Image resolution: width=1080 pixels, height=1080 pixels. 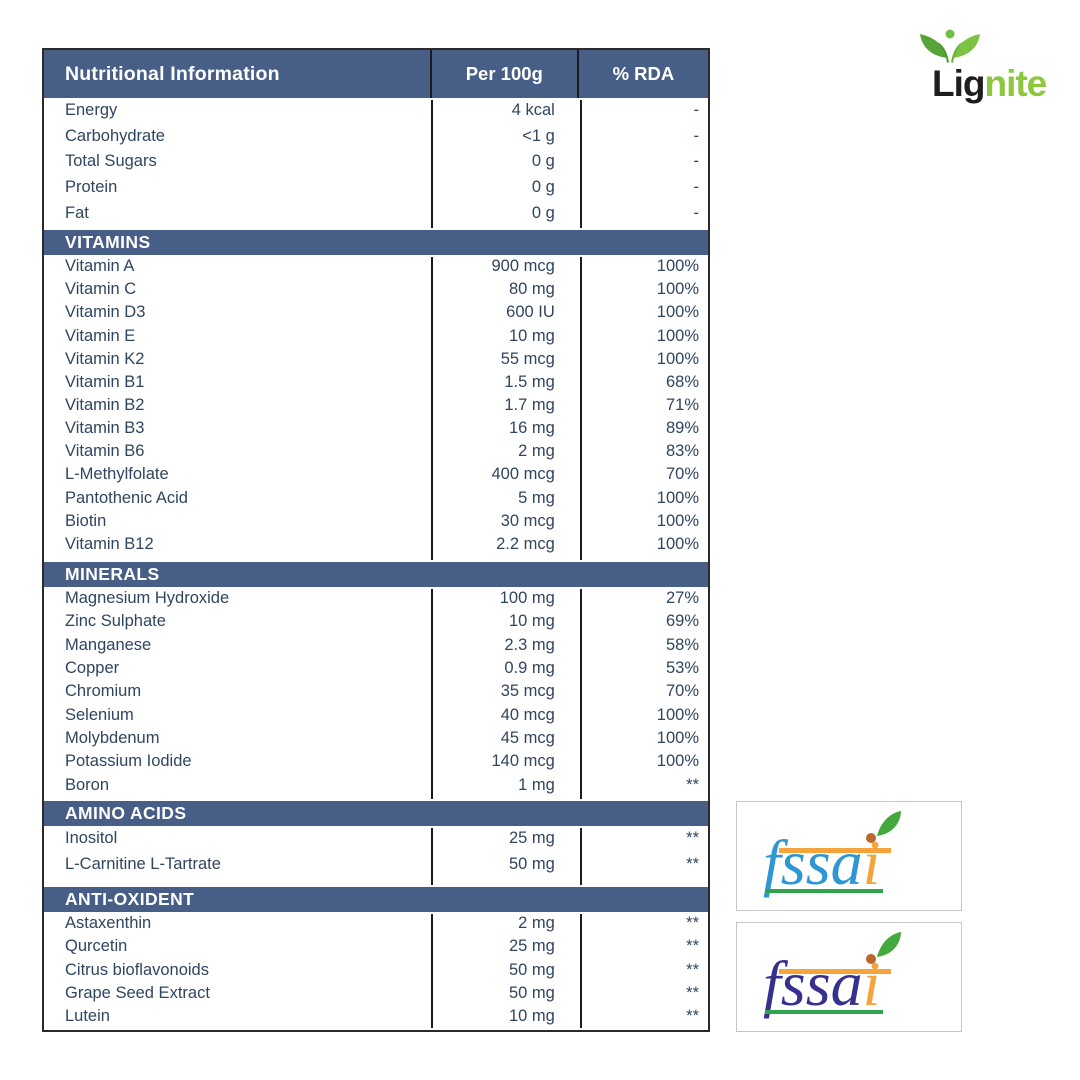 What do you see at coordinates (523, 266) in the screenshot?
I see `row-value-per-100g: 900 mcg` at bounding box center [523, 266].